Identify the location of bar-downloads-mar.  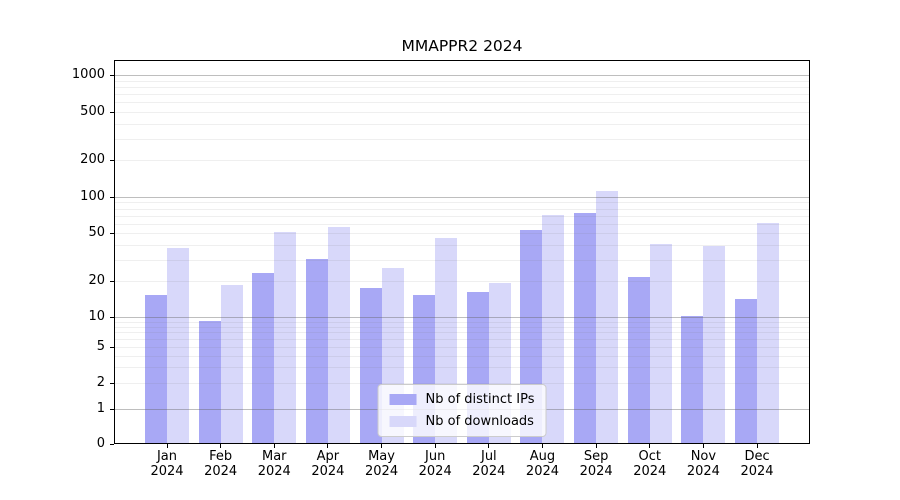
(285, 337).